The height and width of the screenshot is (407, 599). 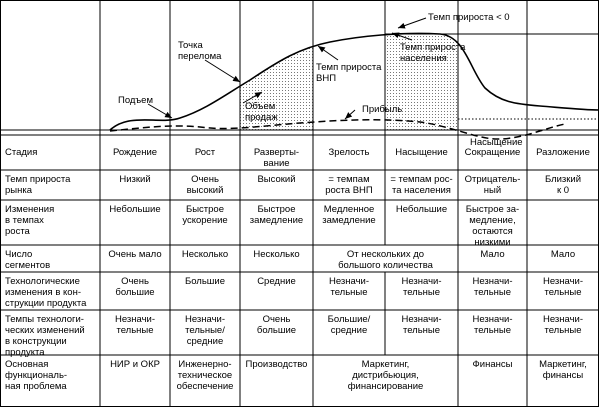 I want to click on header-cell: Рост, so click(x=205, y=152).